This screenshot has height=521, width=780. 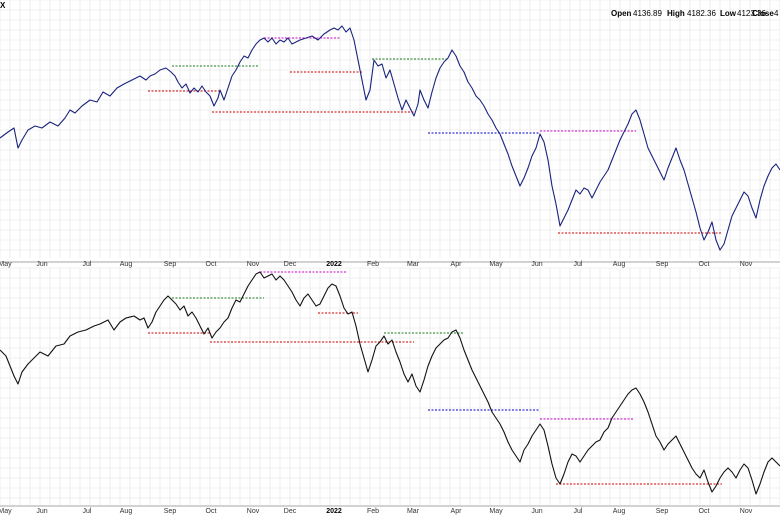 What do you see at coordinates (3, 5) in the screenshot?
I see `symbol-label: X` at bounding box center [3, 5].